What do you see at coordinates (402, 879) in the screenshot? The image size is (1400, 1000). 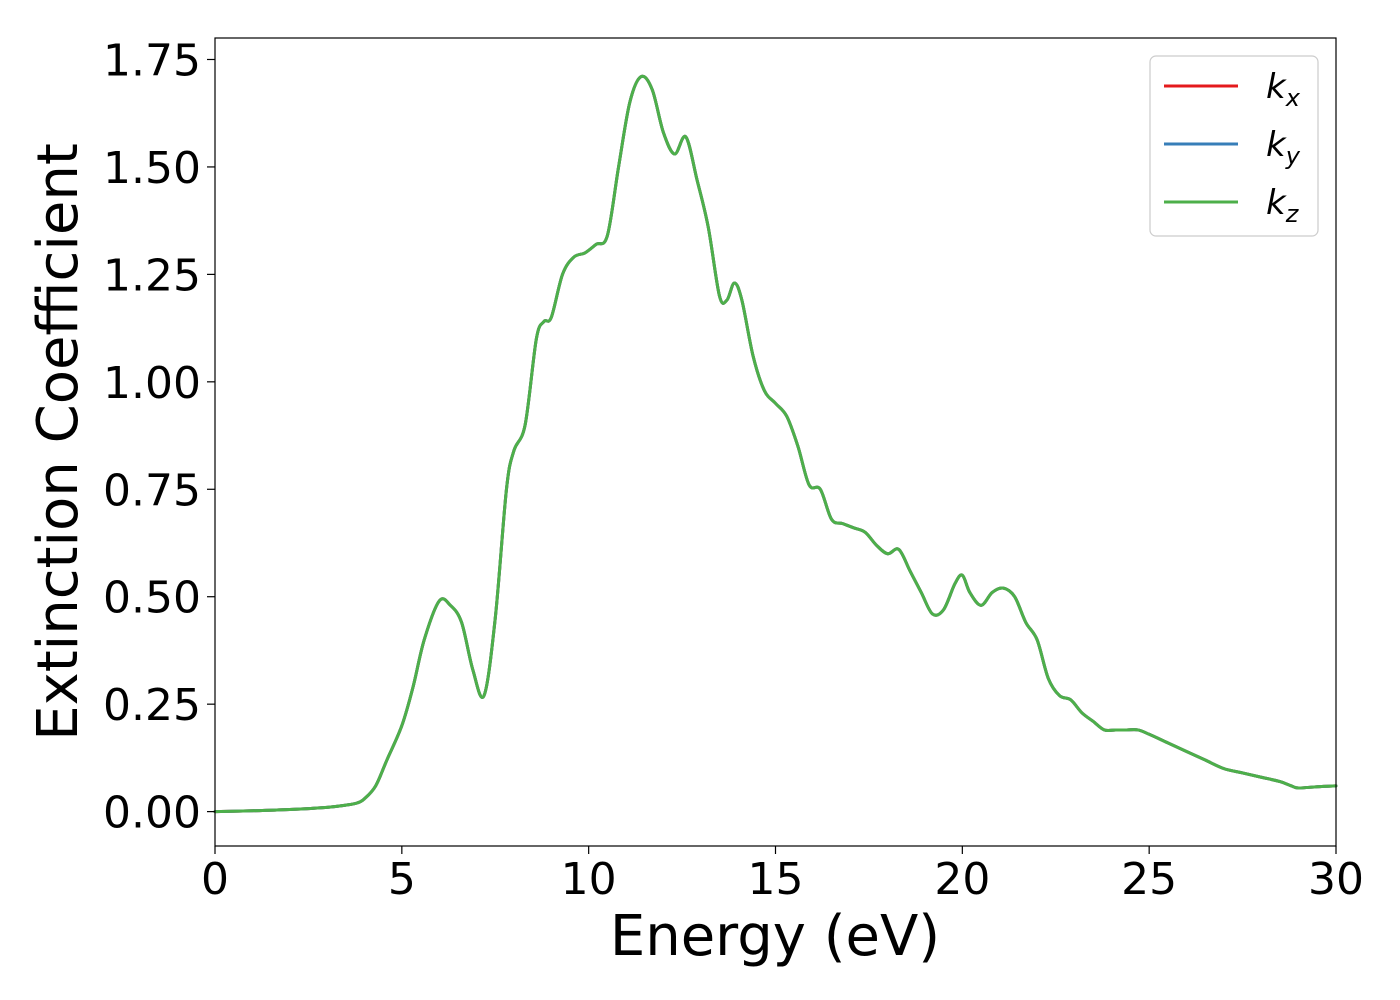 I see `x-tick-label: 5` at bounding box center [402, 879].